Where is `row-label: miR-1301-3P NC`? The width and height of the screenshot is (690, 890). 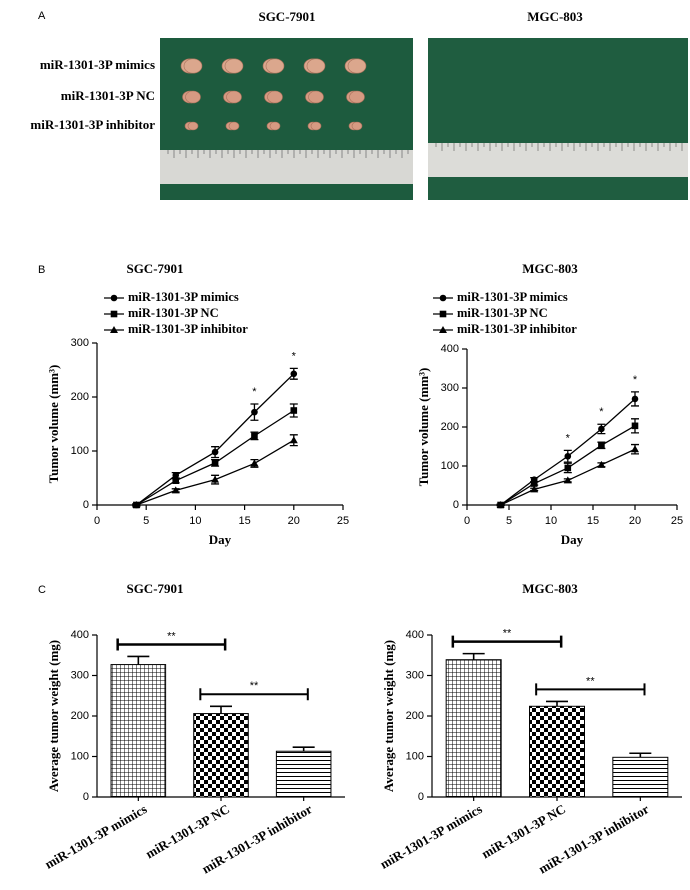
row-label: miR-1301-3P NC is located at coordinates (108, 95).